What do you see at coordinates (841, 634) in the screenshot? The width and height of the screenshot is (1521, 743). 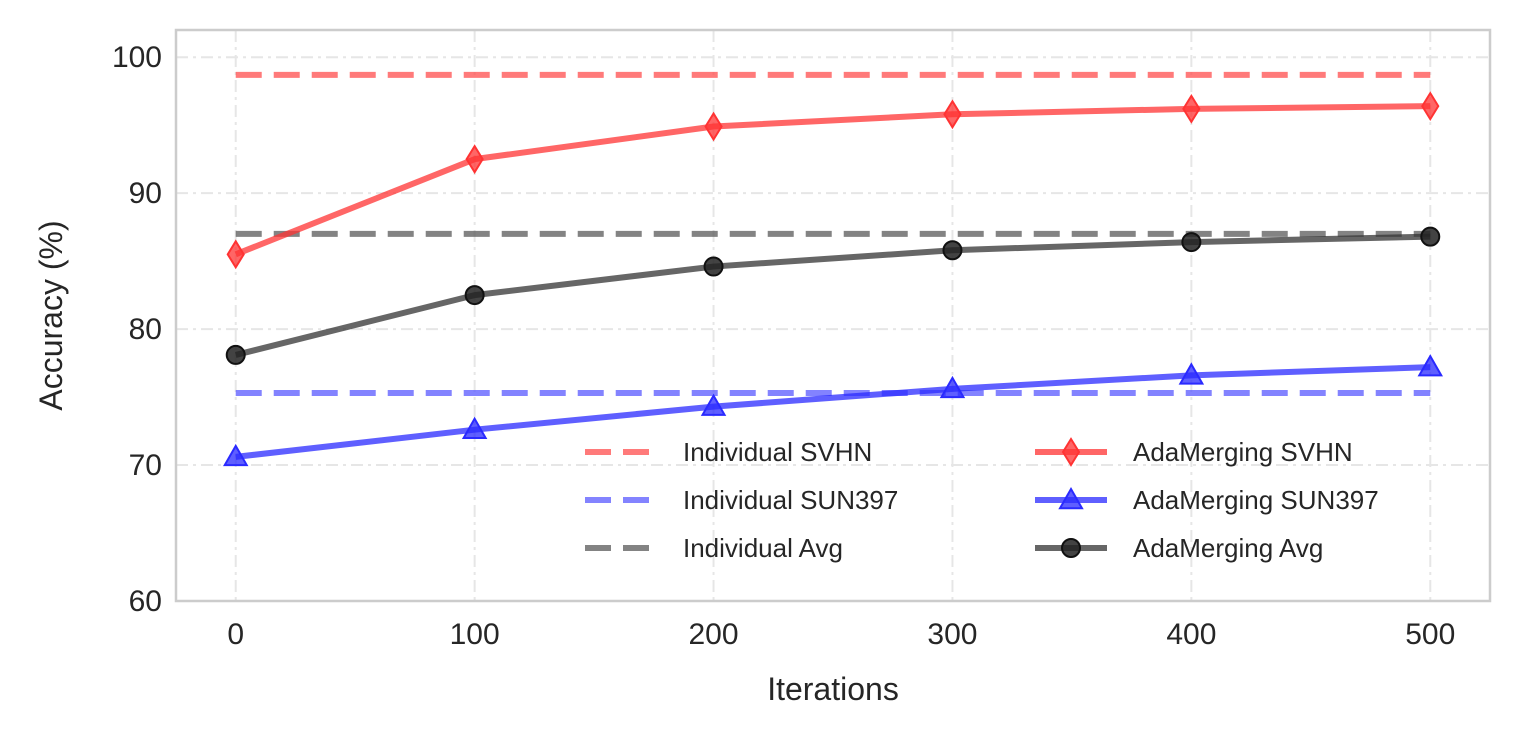 I see `x-axis-ticks: 0 100 200 300 400 500` at bounding box center [841, 634].